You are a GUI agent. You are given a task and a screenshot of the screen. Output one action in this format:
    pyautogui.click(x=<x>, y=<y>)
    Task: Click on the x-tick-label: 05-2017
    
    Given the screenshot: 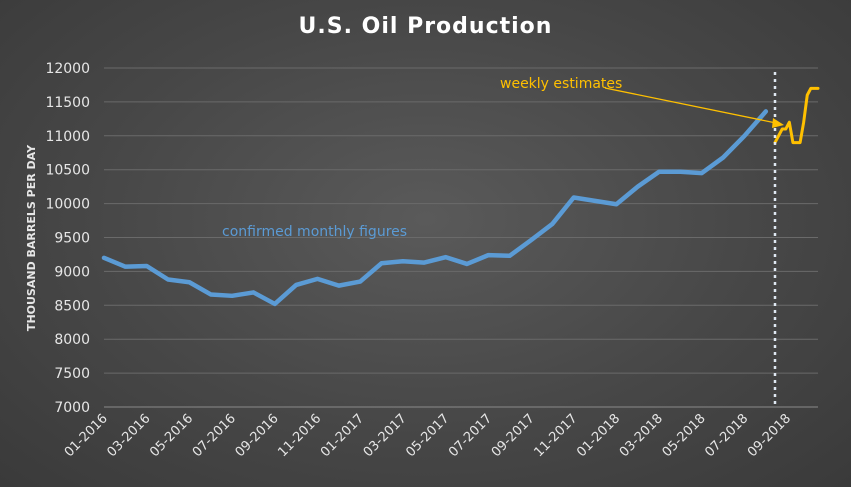 What is the action you would take?
    pyautogui.click(x=427, y=435)
    